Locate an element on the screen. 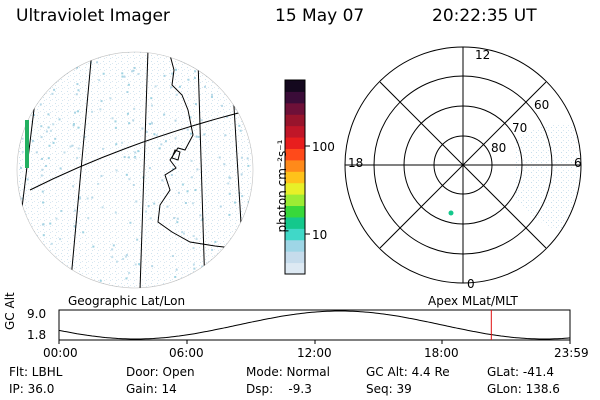 The image size is (600, 400). dsp-value: Dsp: -9.3 is located at coordinates (279, 389).